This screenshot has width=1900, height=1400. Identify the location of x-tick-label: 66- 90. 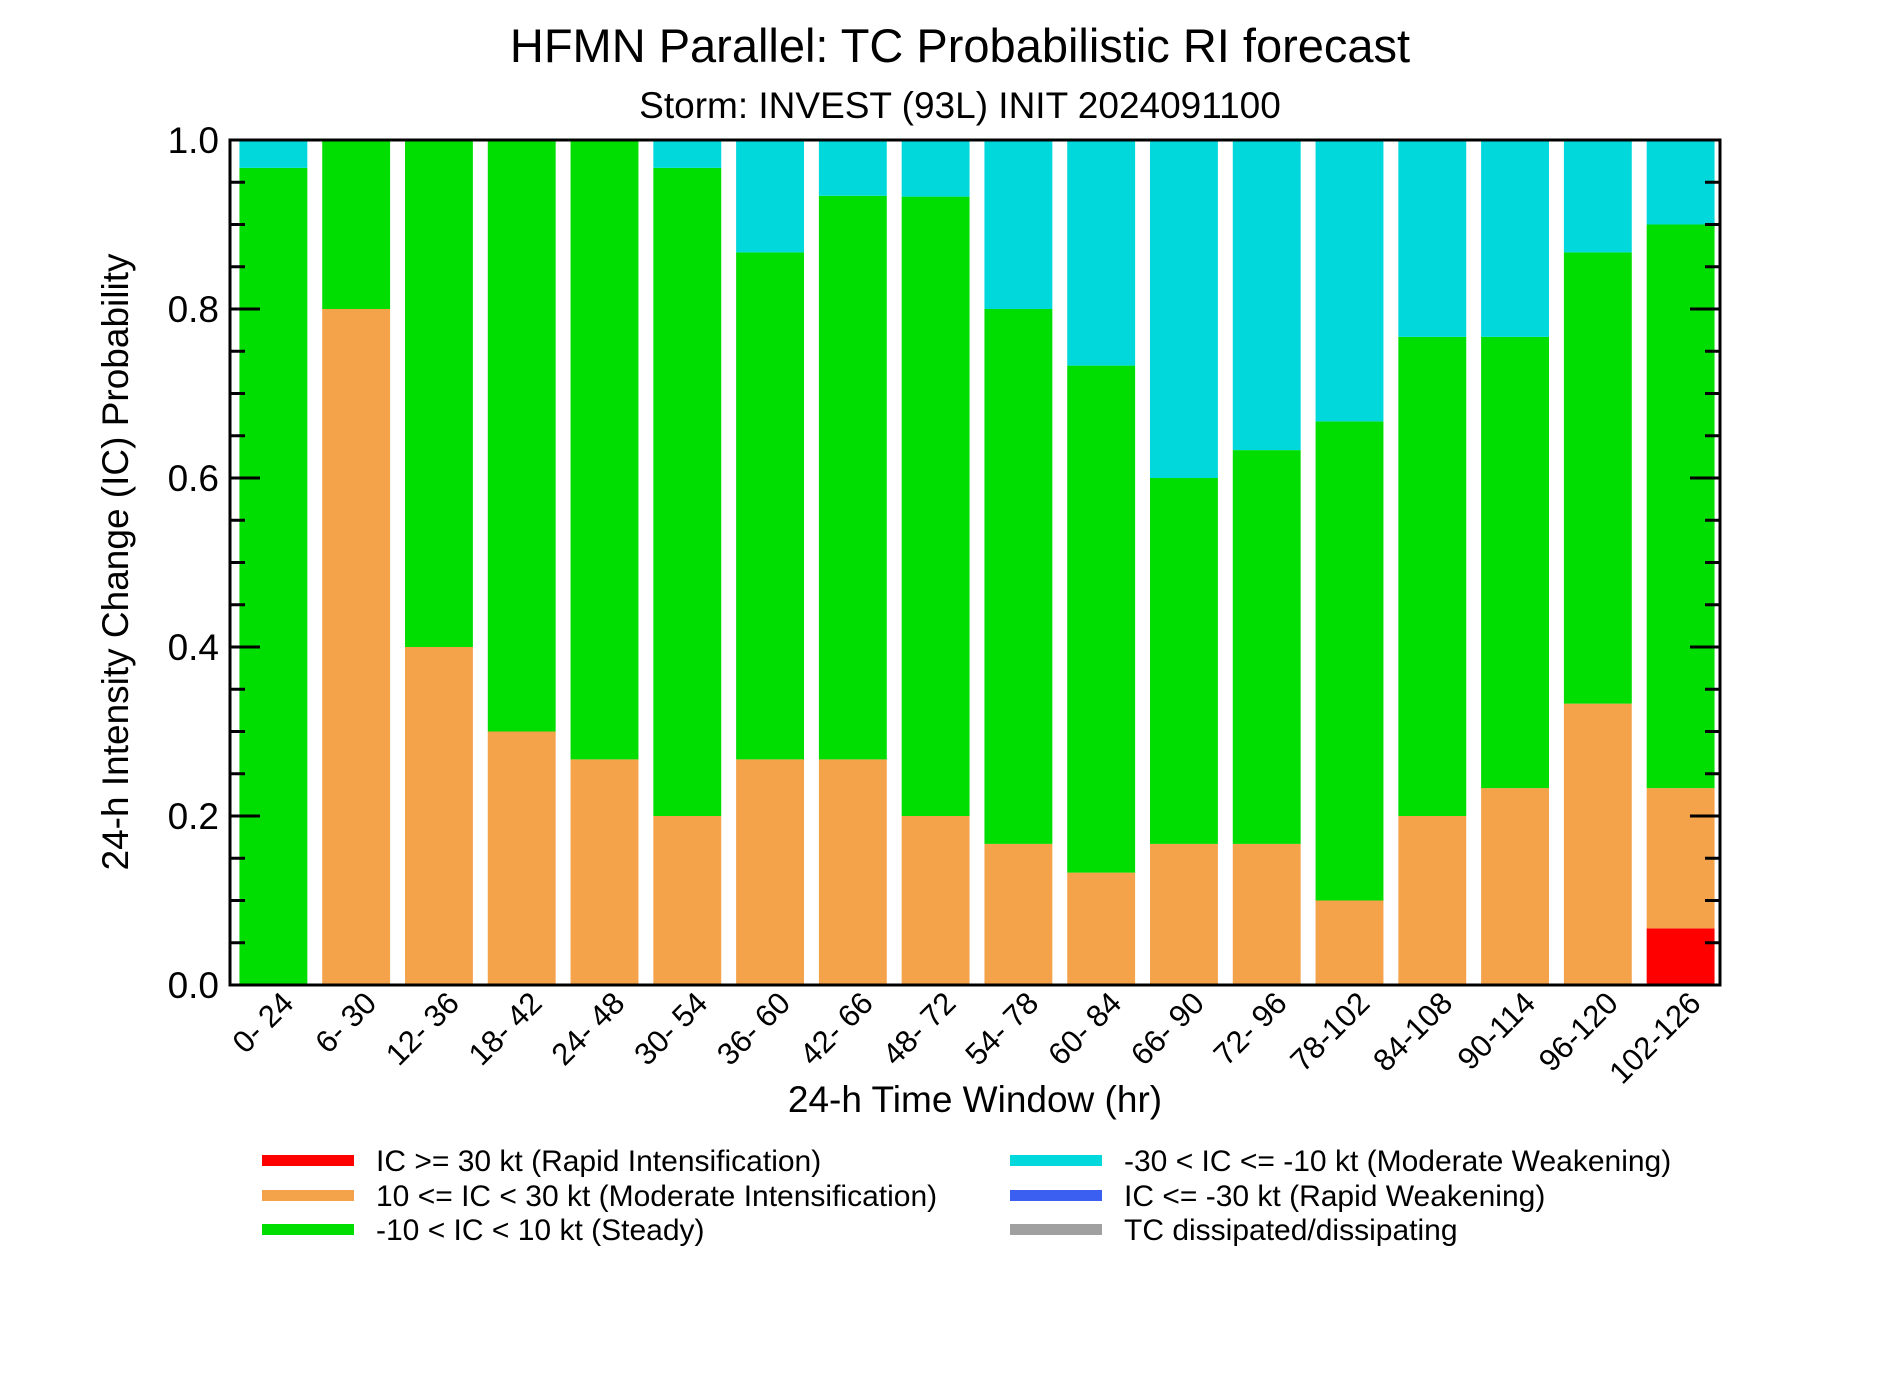
(1167, 1028).